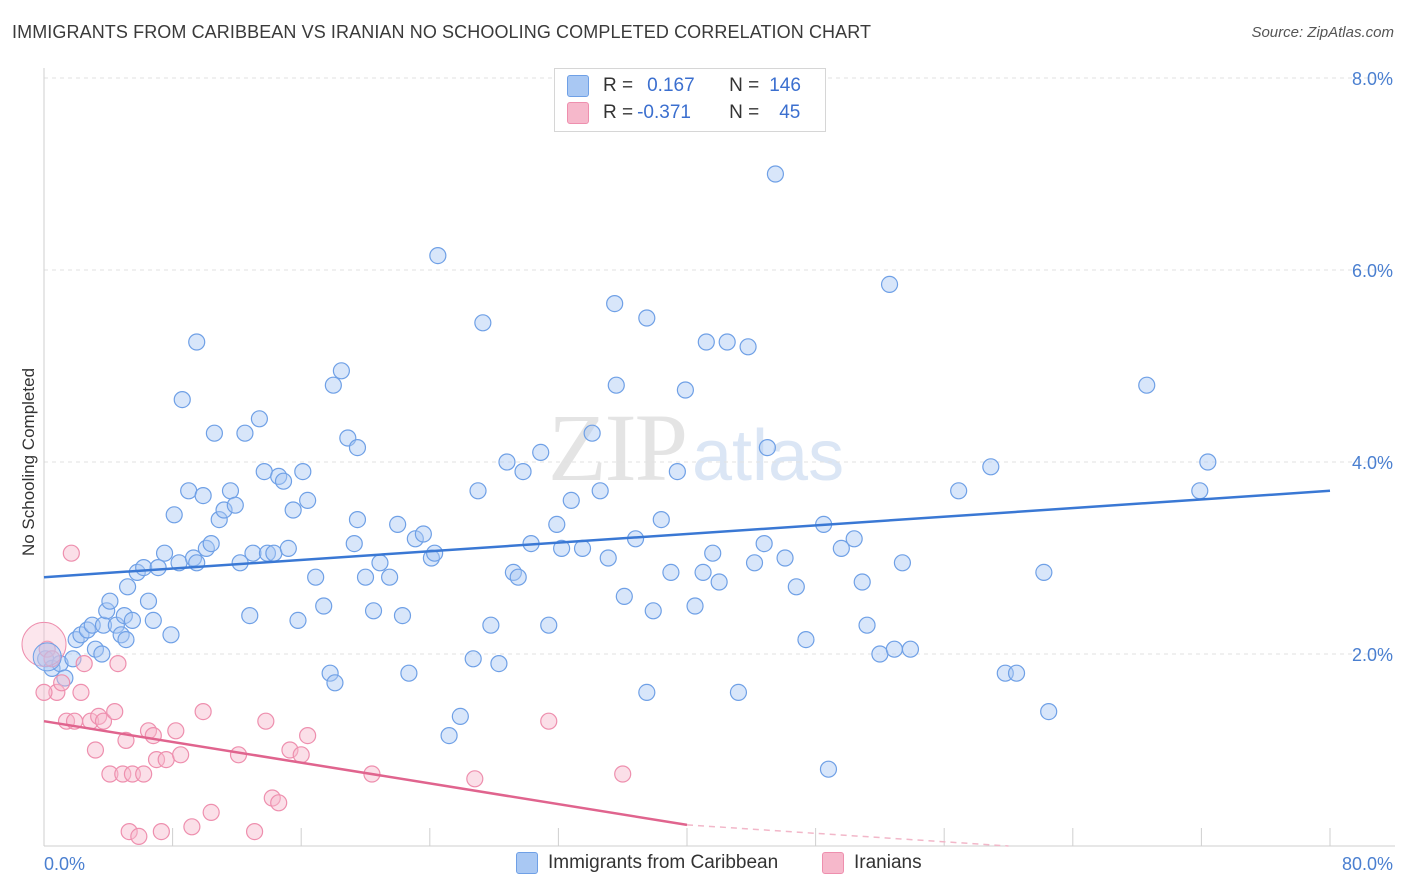 The width and height of the screenshot is (1406, 892). Describe the element at coordinates (578, 86) in the screenshot. I see `legend-swatch-caribbean` at that location.